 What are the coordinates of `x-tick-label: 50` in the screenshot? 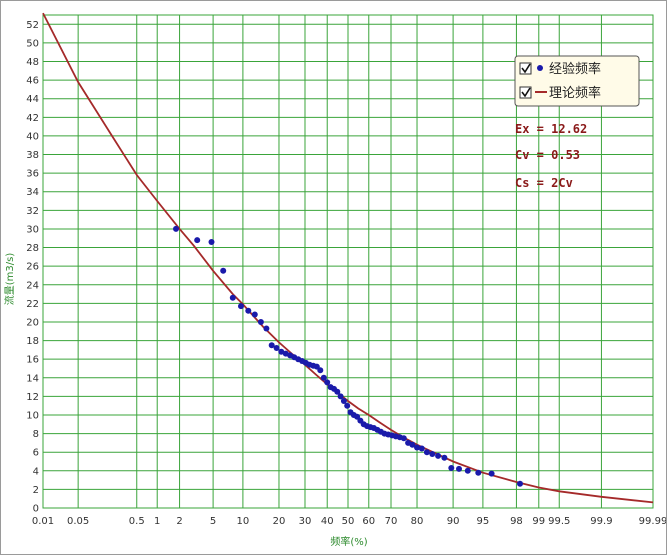 It's located at (348, 521).